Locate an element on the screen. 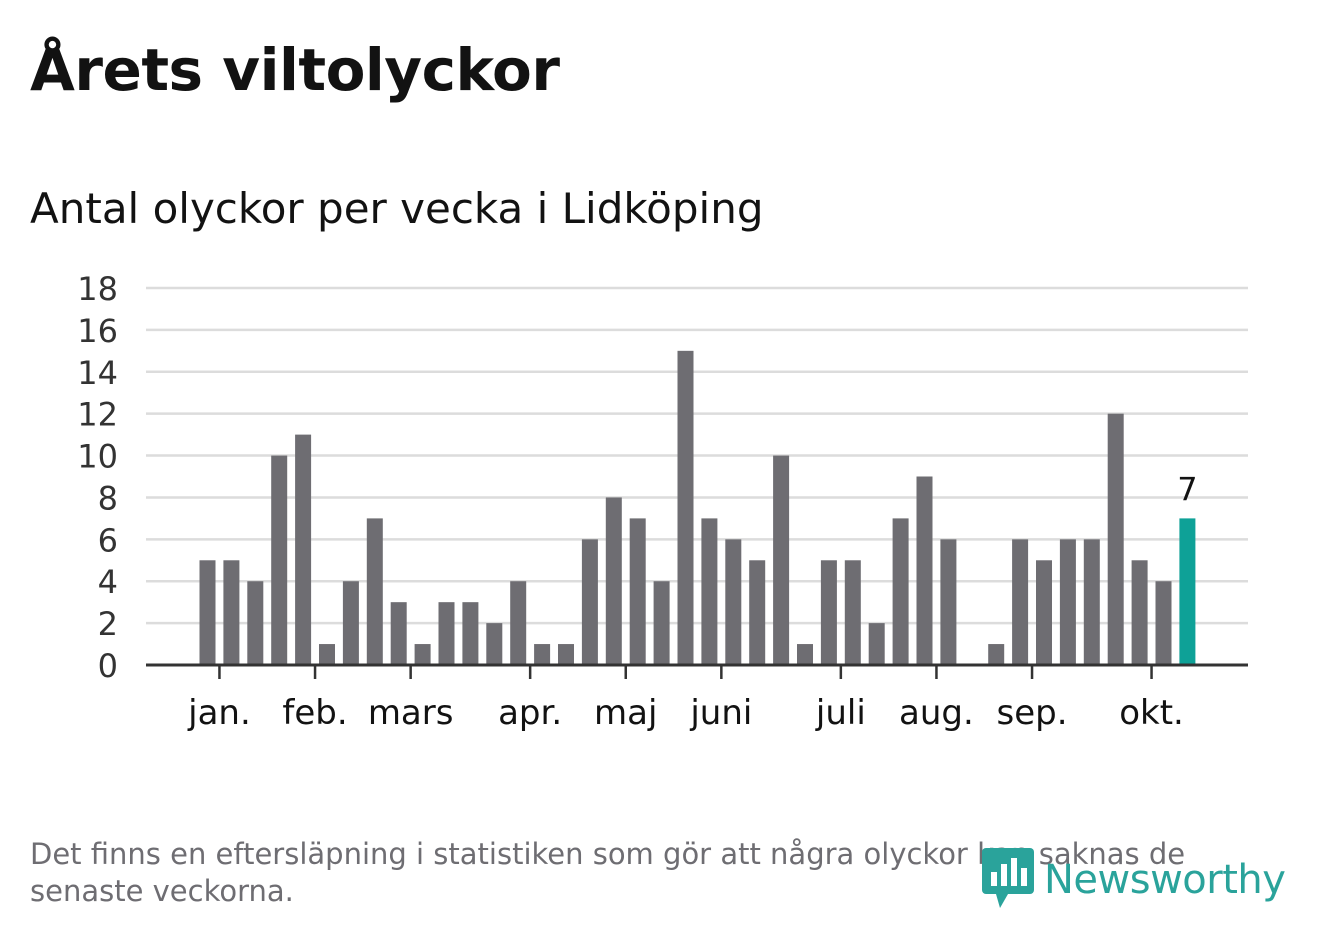 This screenshot has height=939, width=1322. y-tick-label: 8 is located at coordinates (108, 498).